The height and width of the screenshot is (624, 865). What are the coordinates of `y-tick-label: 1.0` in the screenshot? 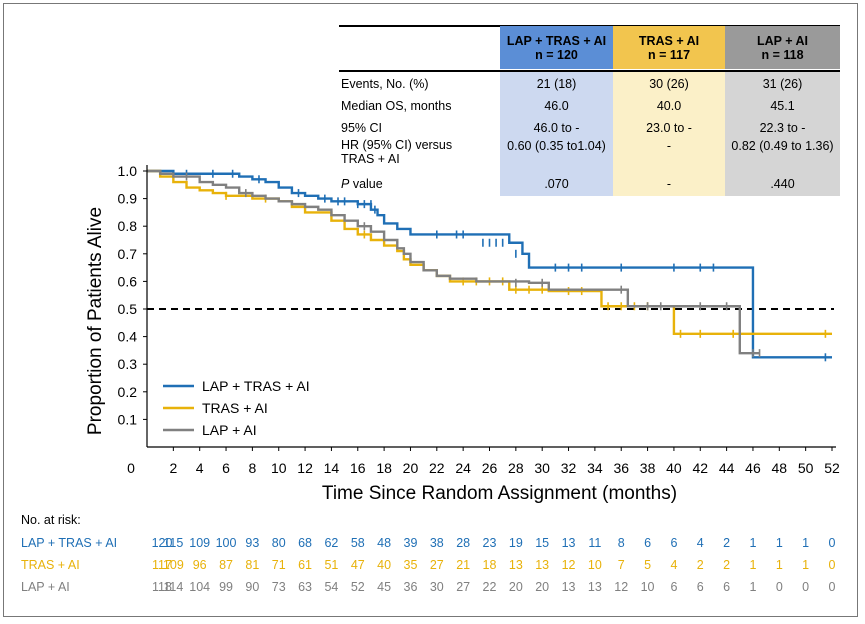 It's located at (128, 171).